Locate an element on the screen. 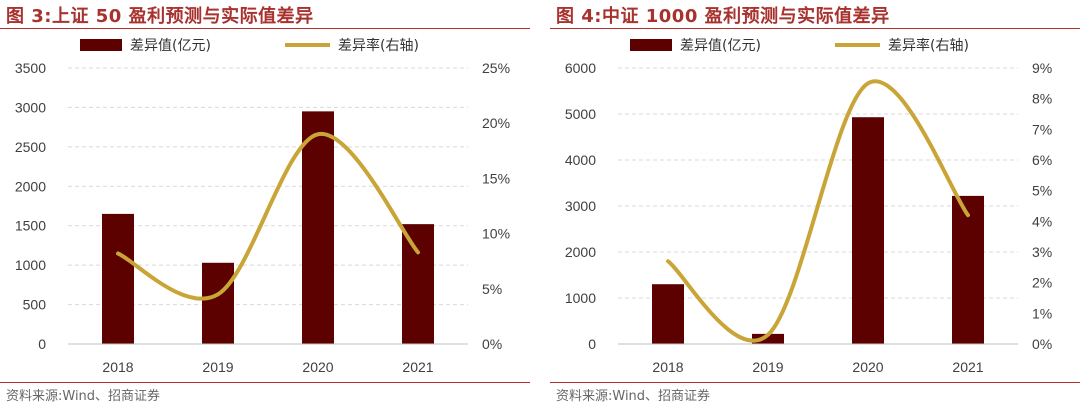  y-tick-label: 6000 is located at coordinates (580, 68).